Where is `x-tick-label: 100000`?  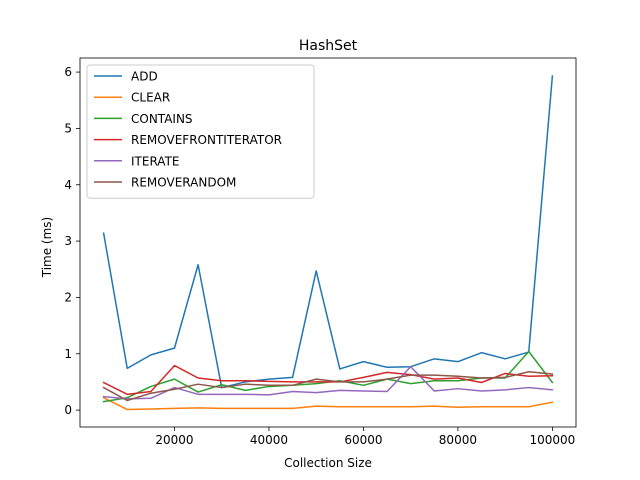 x-tick-label: 100000 is located at coordinates (552, 440).